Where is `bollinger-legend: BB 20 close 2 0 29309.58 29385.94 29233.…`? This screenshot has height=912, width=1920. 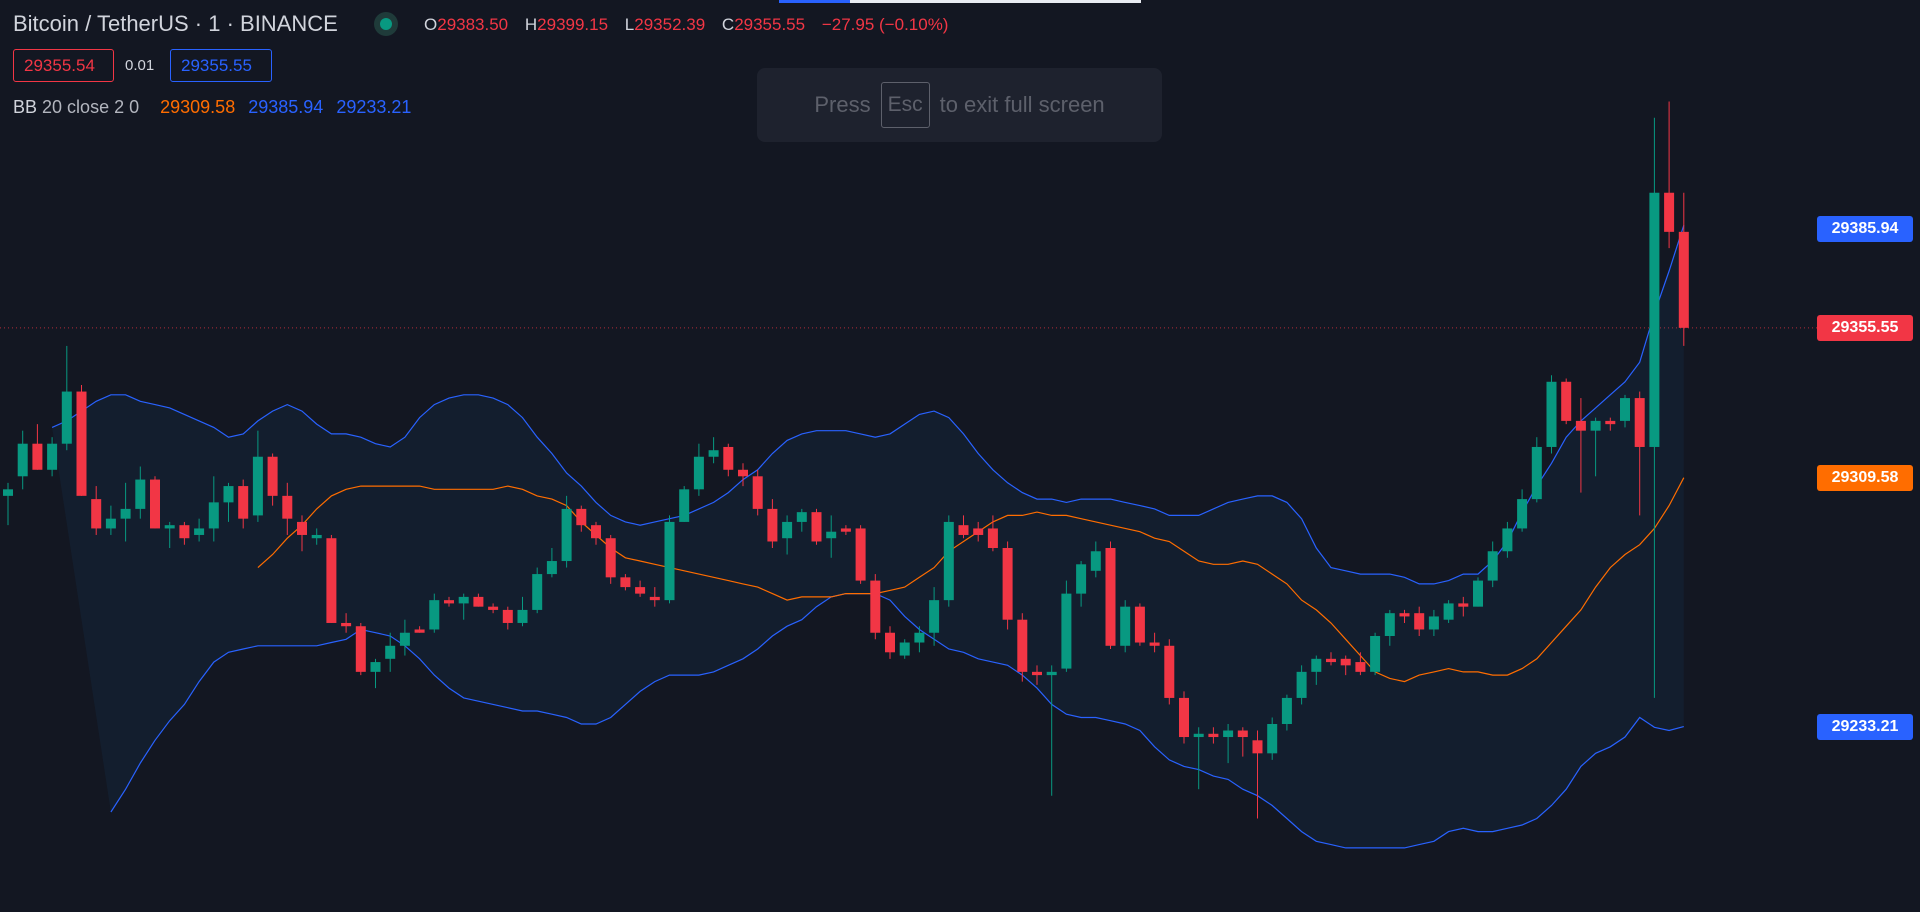 bollinger-legend: BB 20 close 2 0 29309.58 29385.94 29233.… is located at coordinates (212, 107).